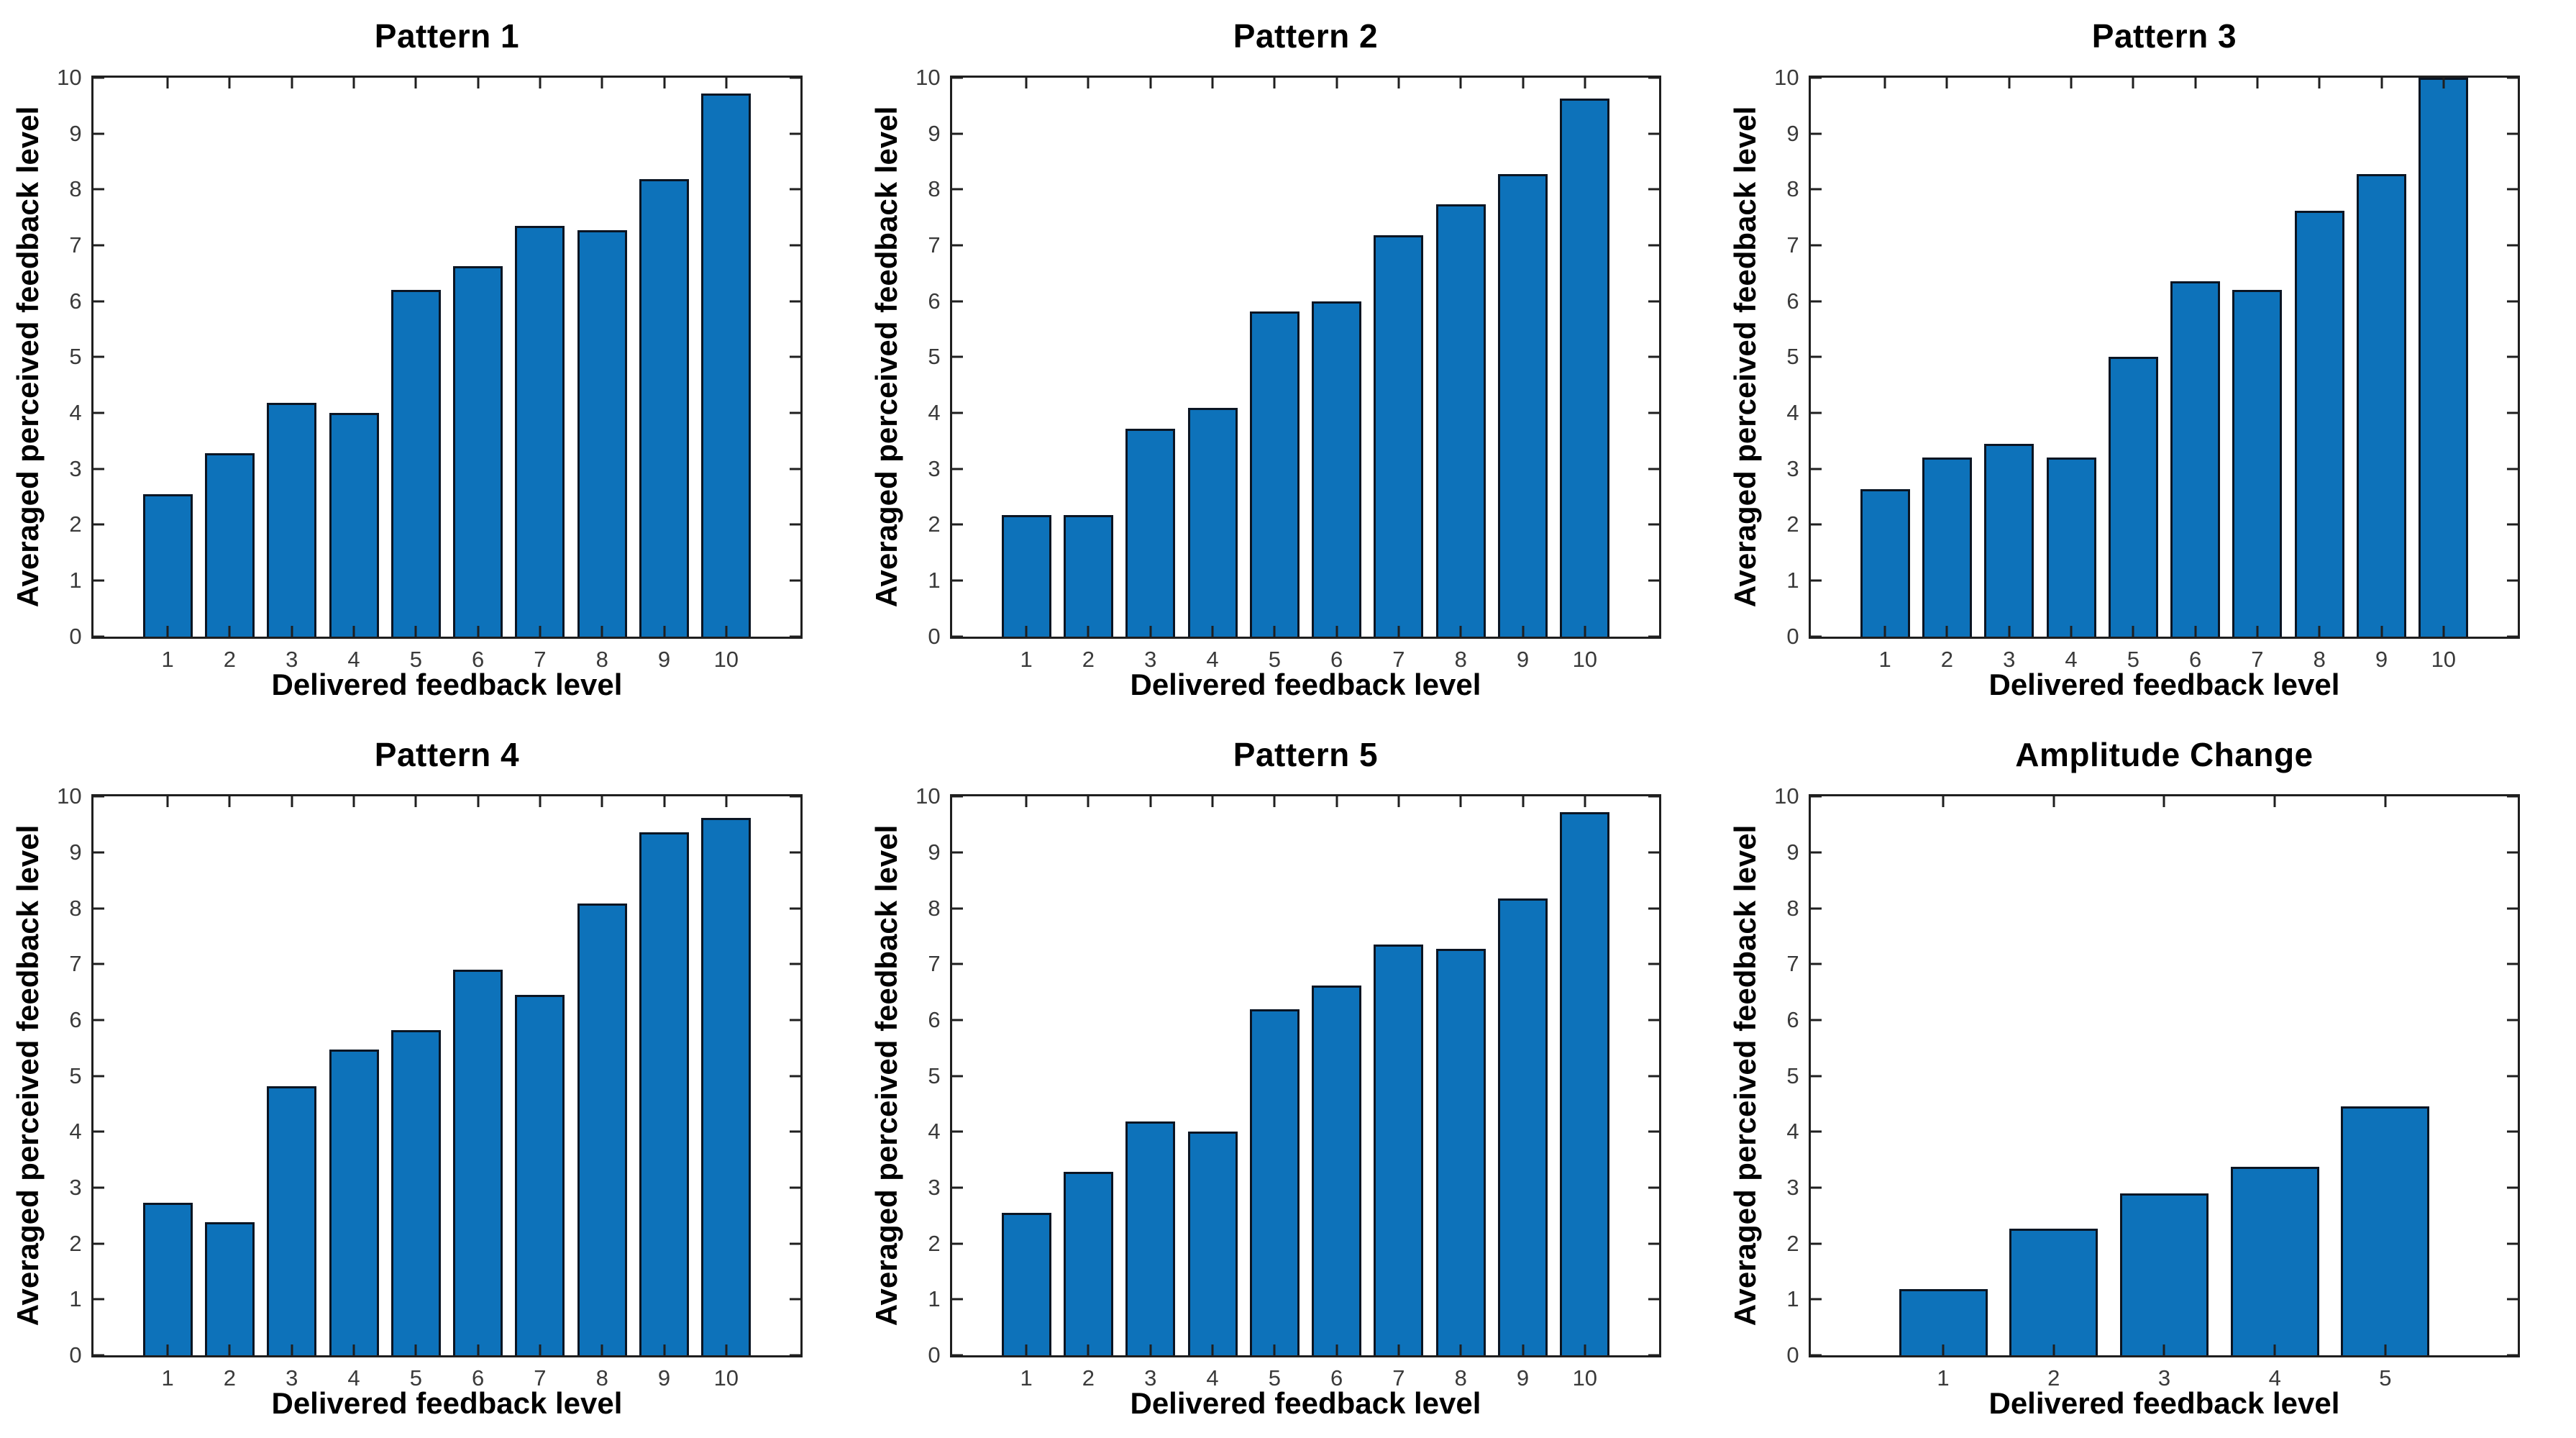  Describe the element at coordinates (934, 245) in the screenshot. I see `y-tick-label: 7` at that location.